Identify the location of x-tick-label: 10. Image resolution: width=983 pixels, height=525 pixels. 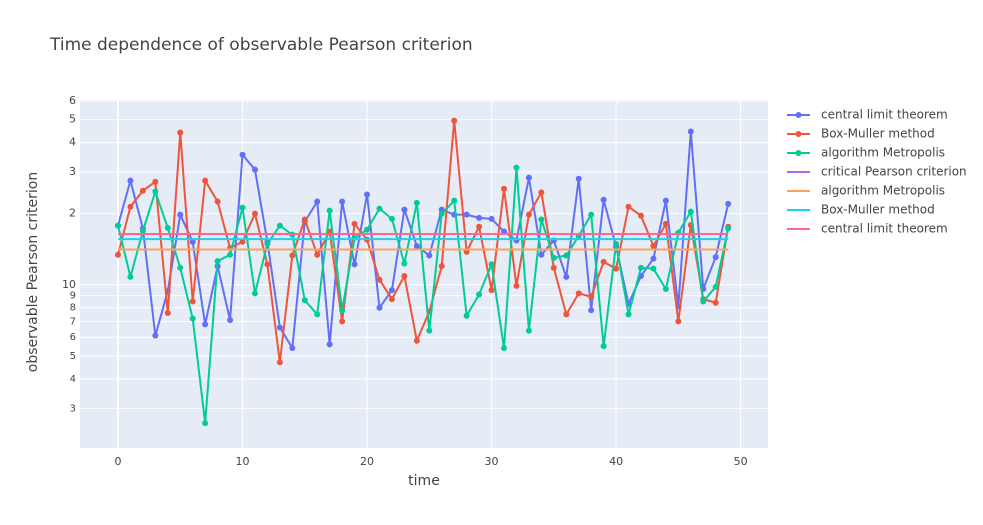
(243, 461).